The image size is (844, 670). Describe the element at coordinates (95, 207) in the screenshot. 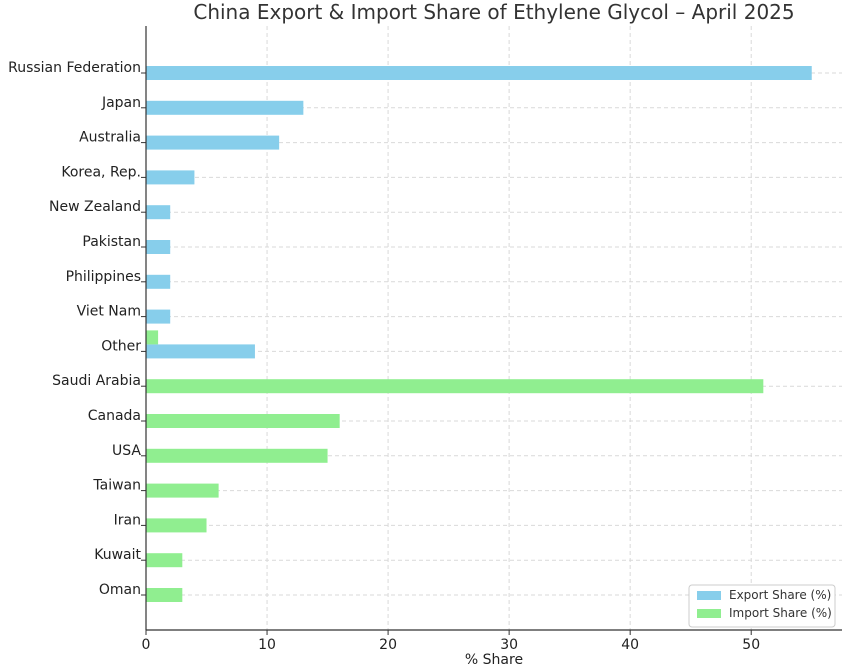

I see `y-tick-label: New Zealand` at that location.